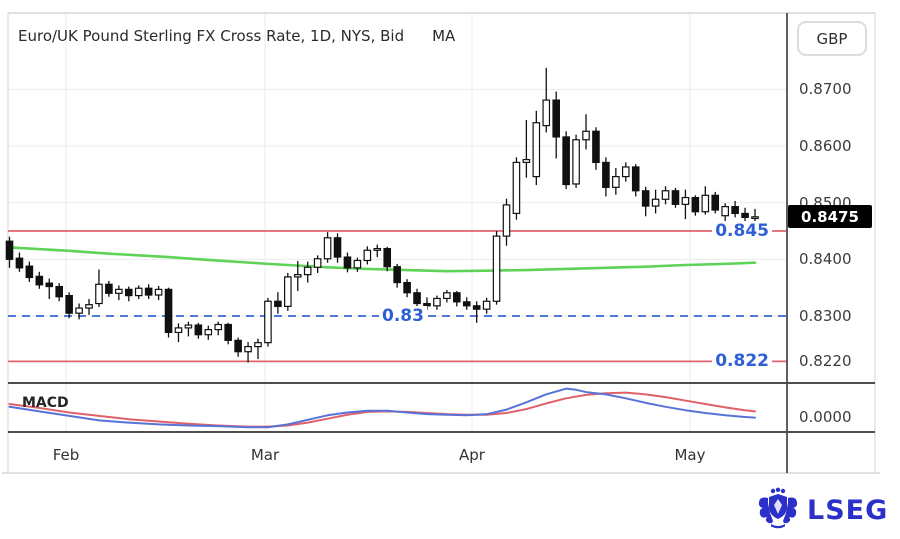  I want to click on currency-button-label: GBP, so click(832, 38).